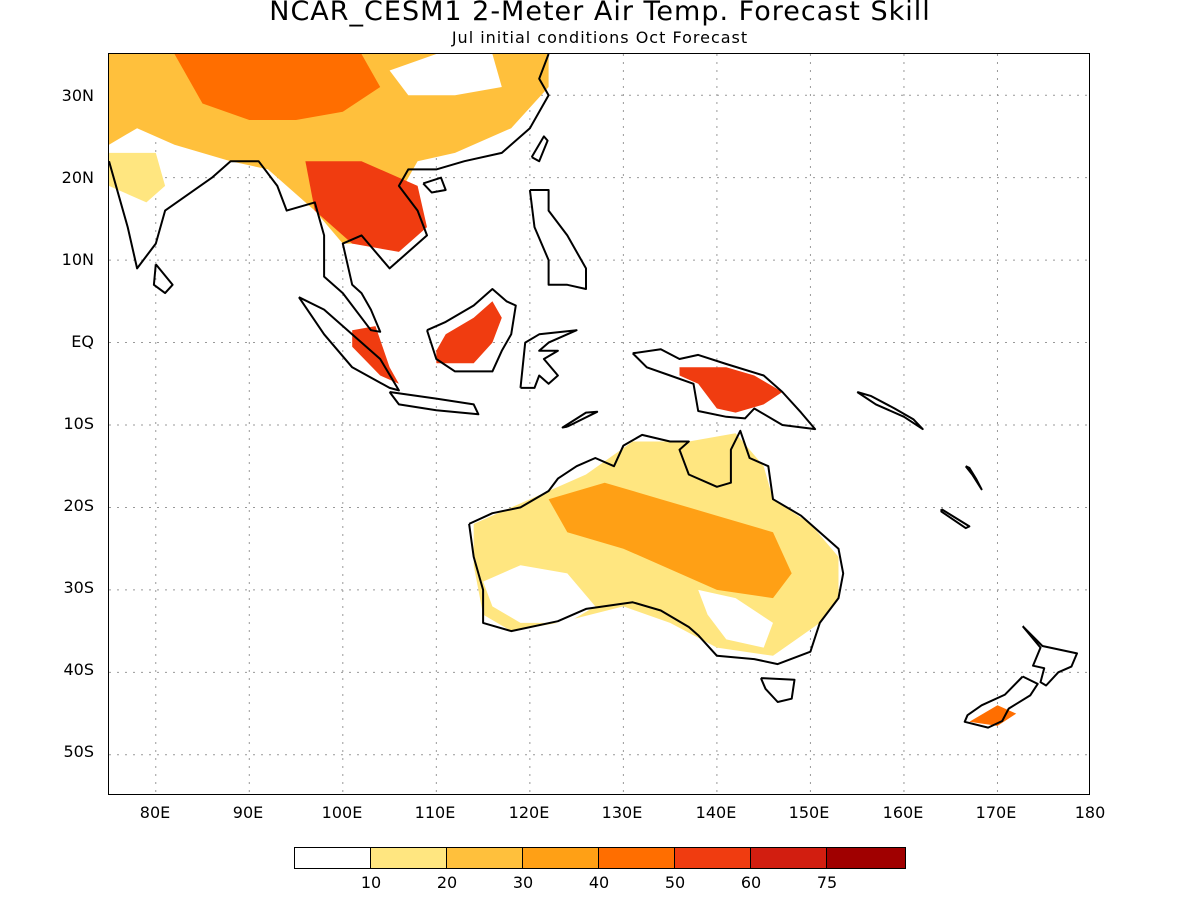 This screenshot has height=900, width=1200. Describe the element at coordinates (1001, 702) in the screenshot. I see `coastline-nz-south` at that location.